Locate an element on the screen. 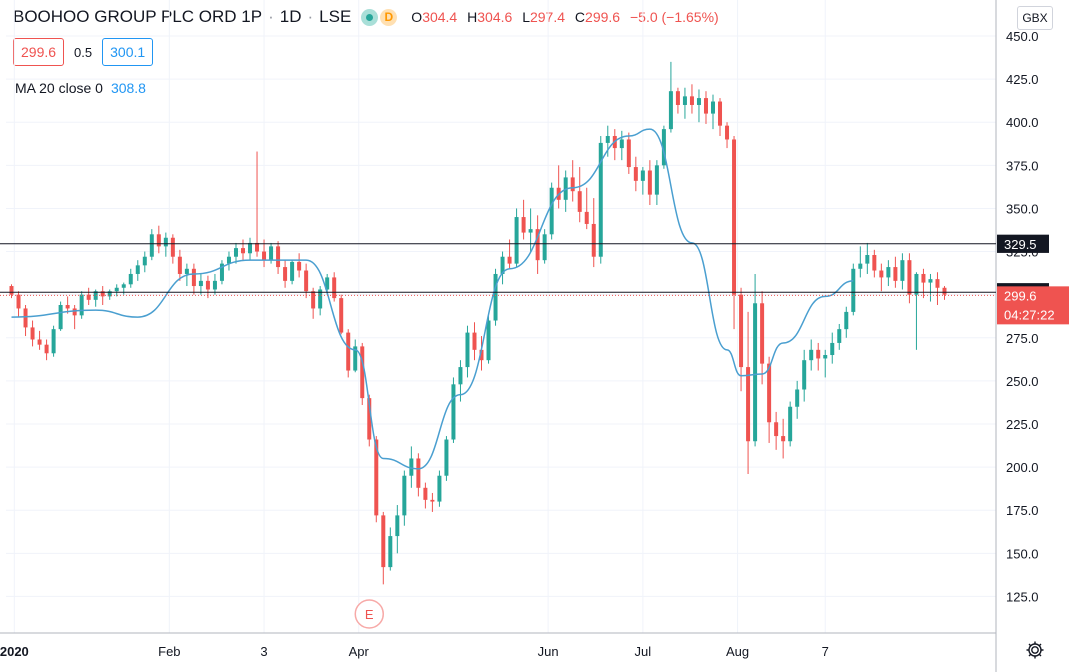 Image resolution: width=1078 pixels, height=672 pixels. close-value: 299.6 is located at coordinates (603, 17).